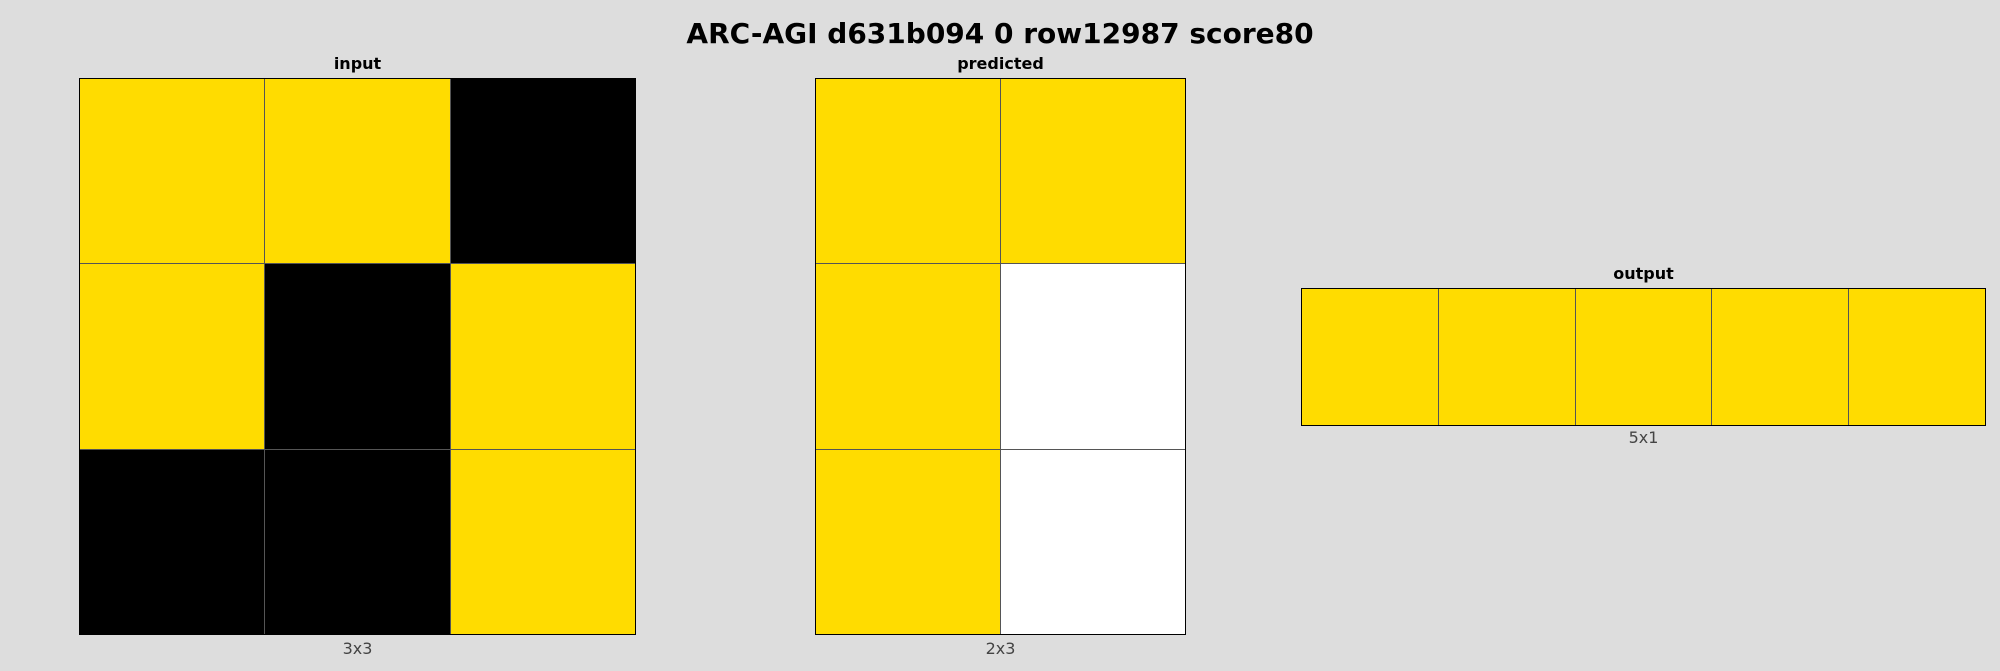 This screenshot has height=671, width=2000. I want to click on input-label: input, so click(357, 63).